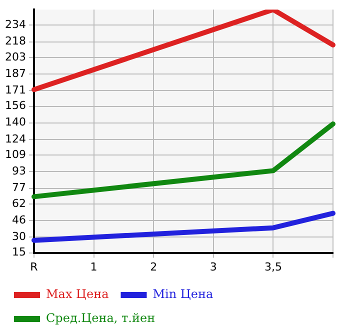 This screenshot has height=335, width=345. I want to click on y-tick-label: 15, so click(19, 252).